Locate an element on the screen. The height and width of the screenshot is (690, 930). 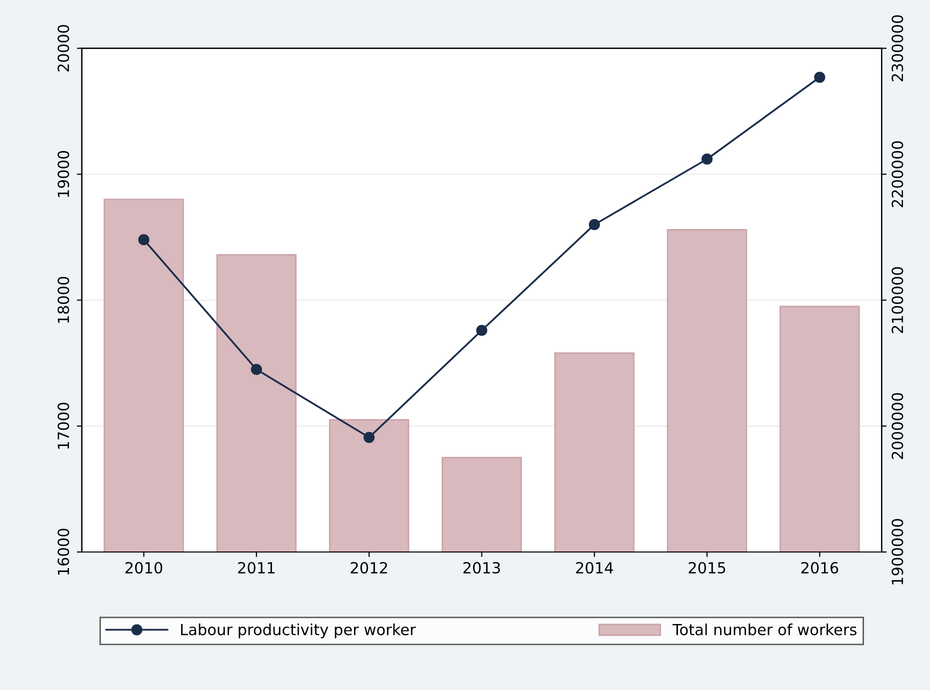
y2-tick-label: 2300000 is located at coordinates (898, 48).